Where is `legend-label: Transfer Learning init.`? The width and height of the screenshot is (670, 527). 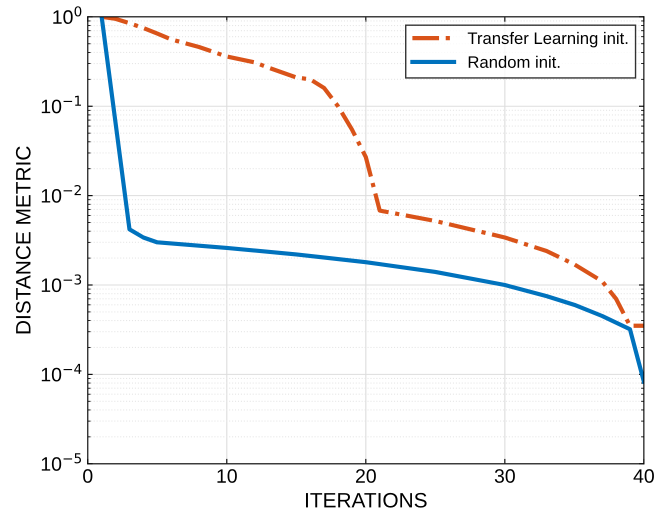
legend-label: Transfer Learning init. is located at coordinates (548, 40).